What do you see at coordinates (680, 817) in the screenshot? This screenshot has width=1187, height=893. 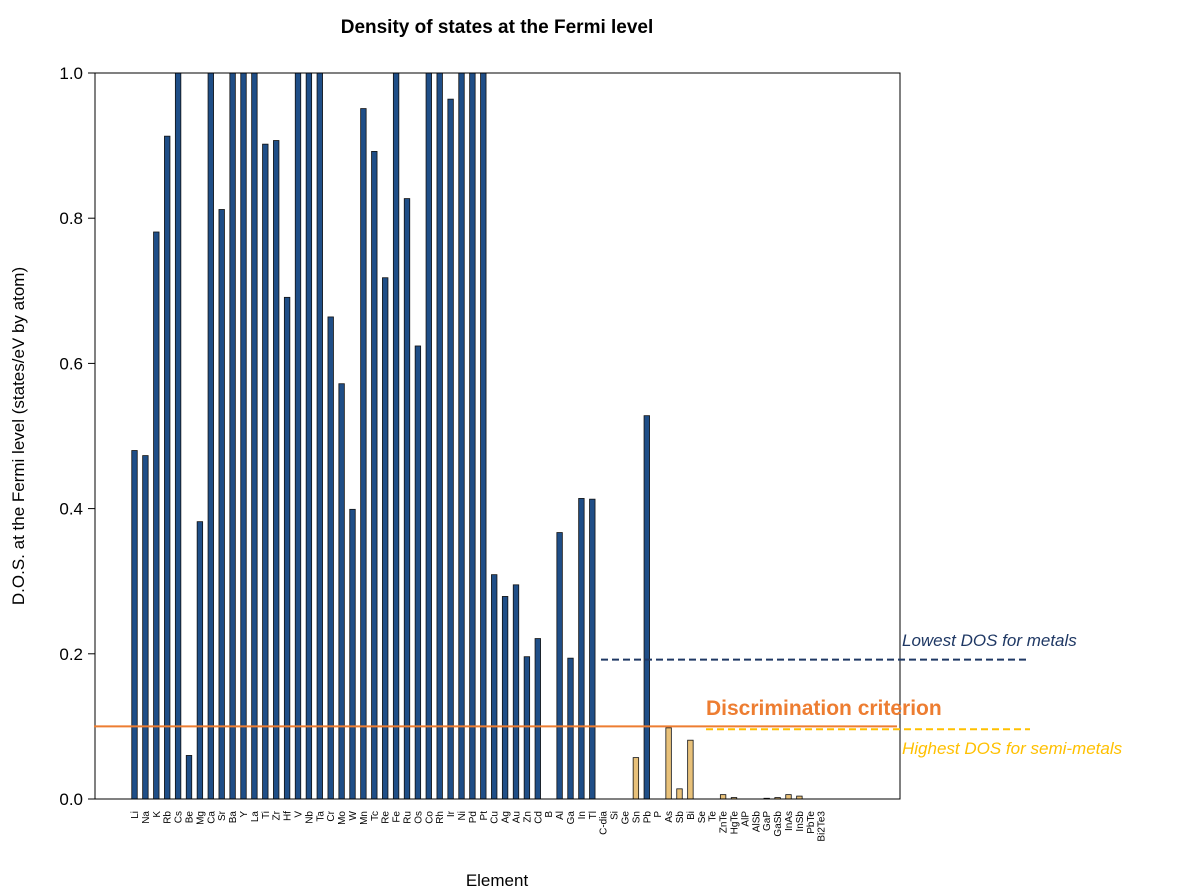 I see `x-tick-label: Sb` at bounding box center [680, 817].